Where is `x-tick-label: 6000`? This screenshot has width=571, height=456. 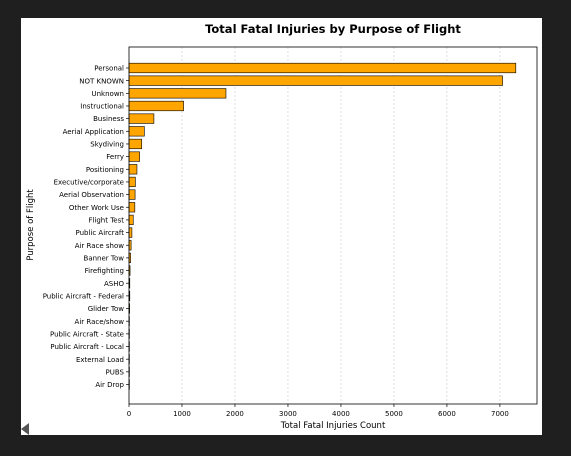 x-tick-label: 6000 is located at coordinates (447, 414).